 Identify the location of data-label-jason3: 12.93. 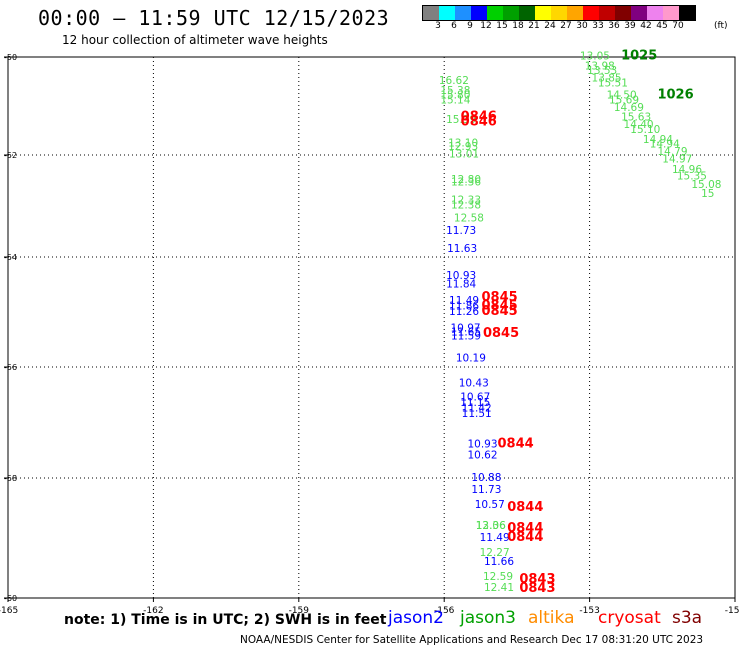
(463, 147).